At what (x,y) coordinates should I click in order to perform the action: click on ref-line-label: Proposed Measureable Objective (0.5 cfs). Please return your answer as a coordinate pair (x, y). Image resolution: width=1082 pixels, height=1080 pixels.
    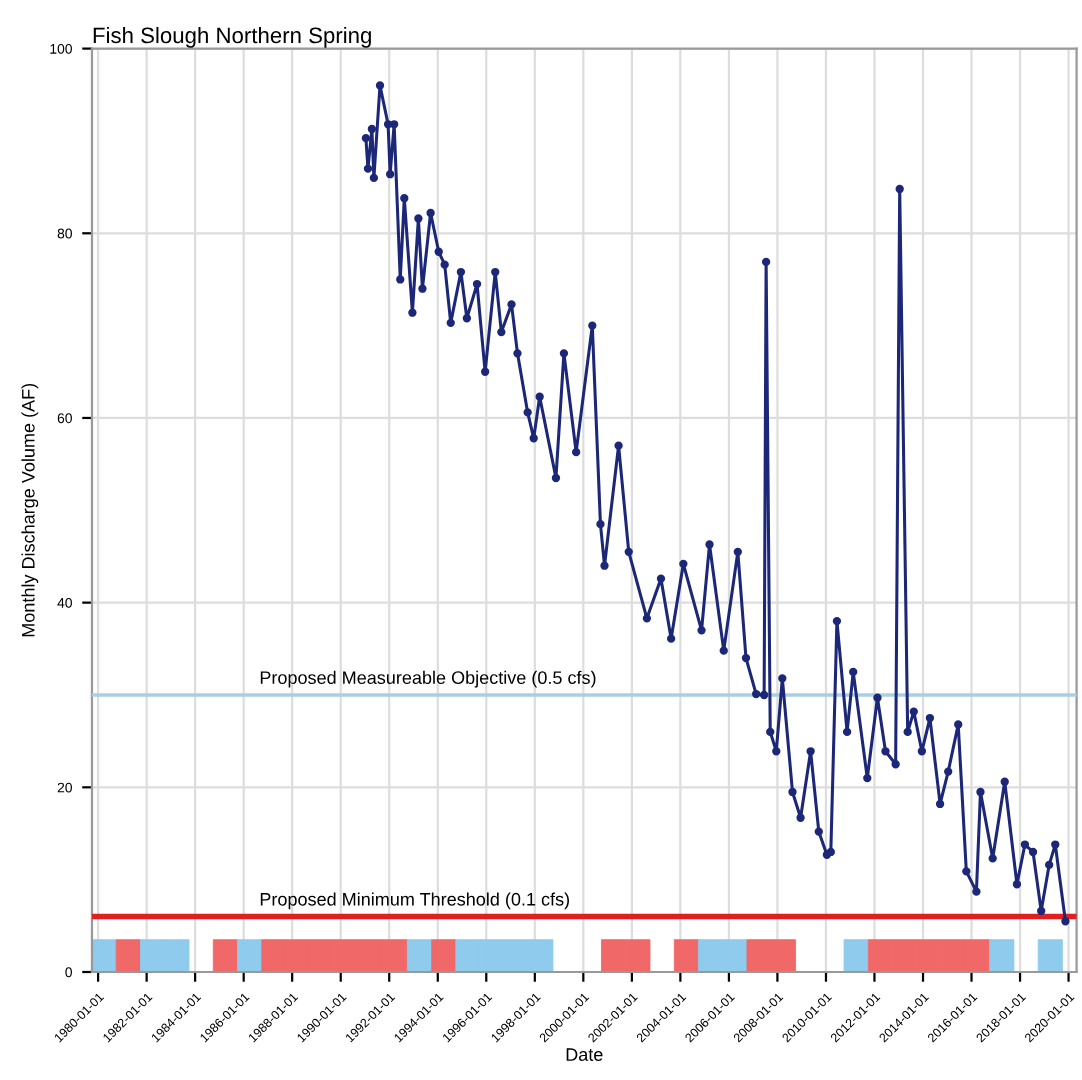
    Looking at the image, I should click on (428, 679).